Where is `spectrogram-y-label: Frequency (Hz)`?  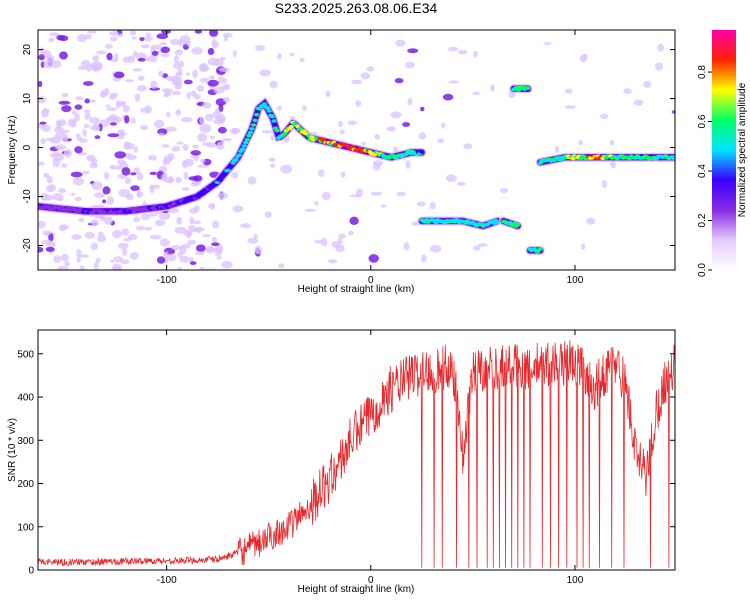 spectrogram-y-label: Frequency (Hz) is located at coordinates (12, 150).